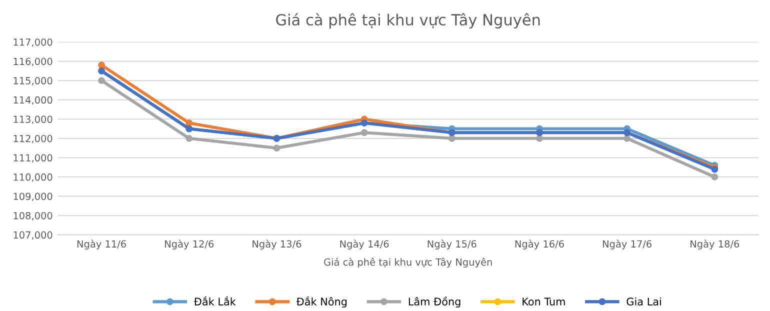  I want to click on legend-label: Kon Tum, so click(543, 302).